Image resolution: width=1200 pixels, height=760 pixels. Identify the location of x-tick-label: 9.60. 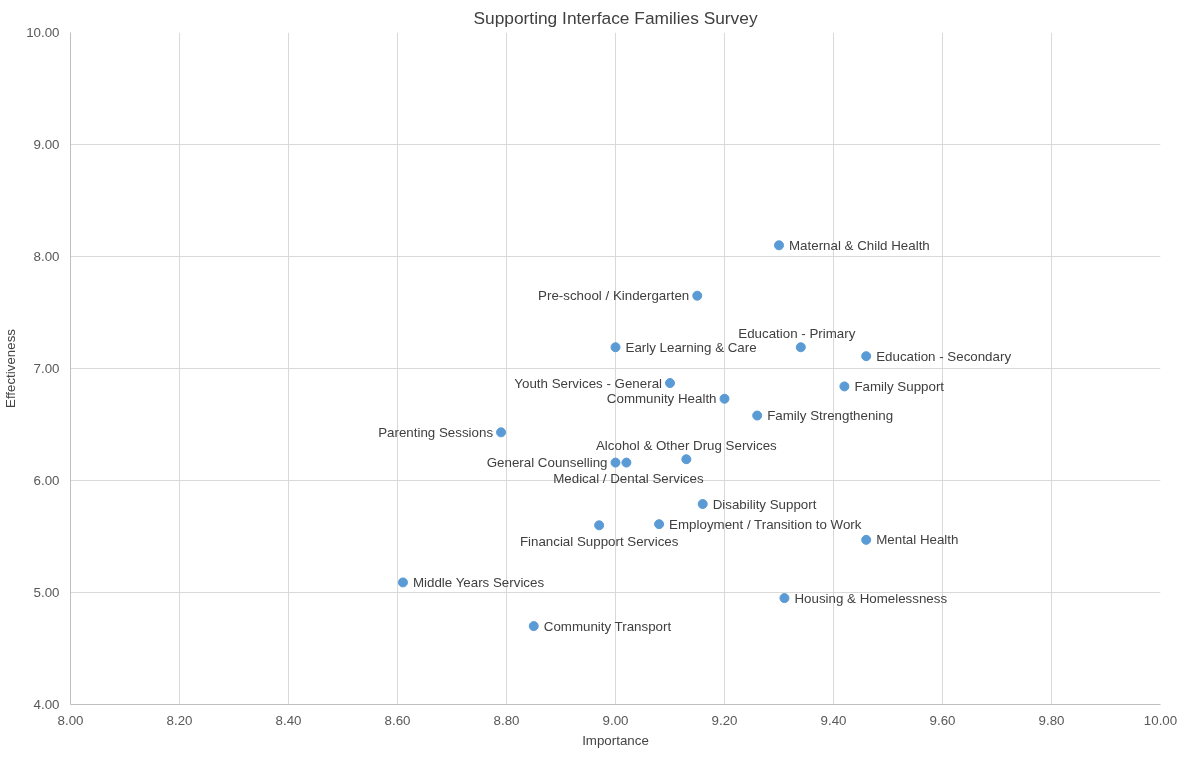
(942, 720).